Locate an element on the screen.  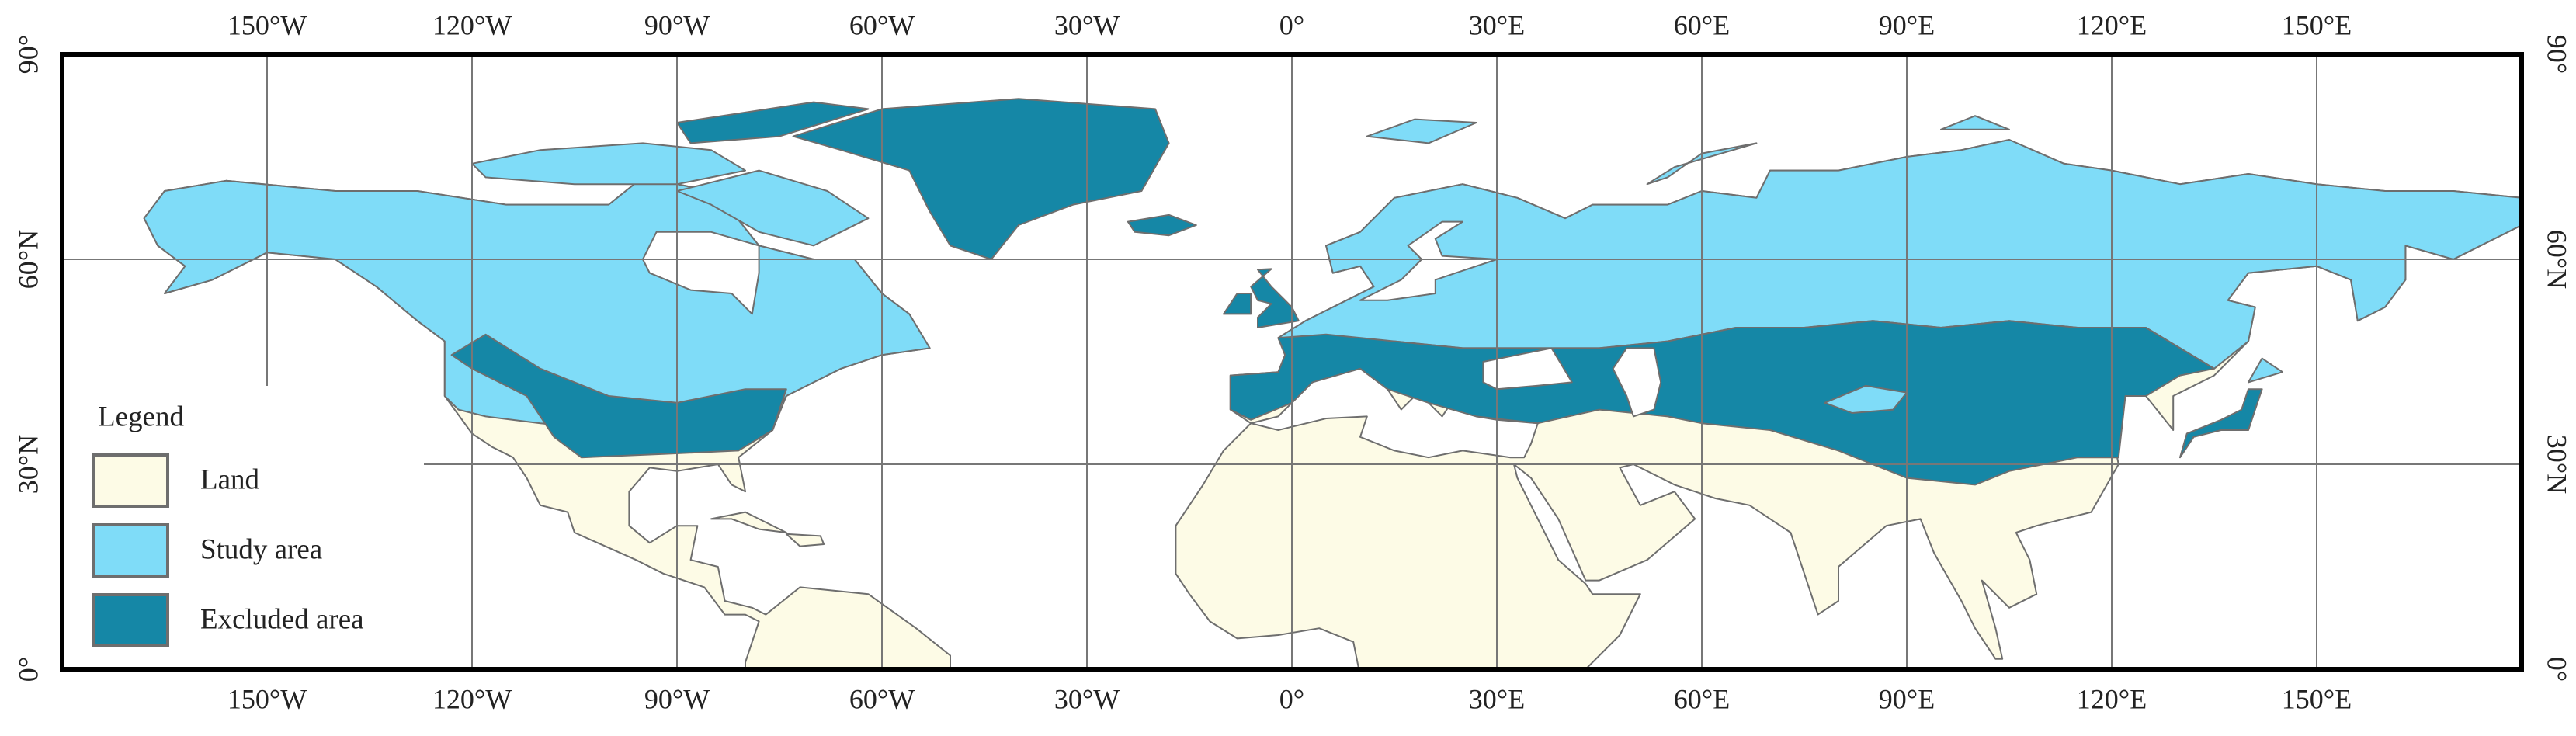
baltic-sea is located at coordinates (1428, 261).